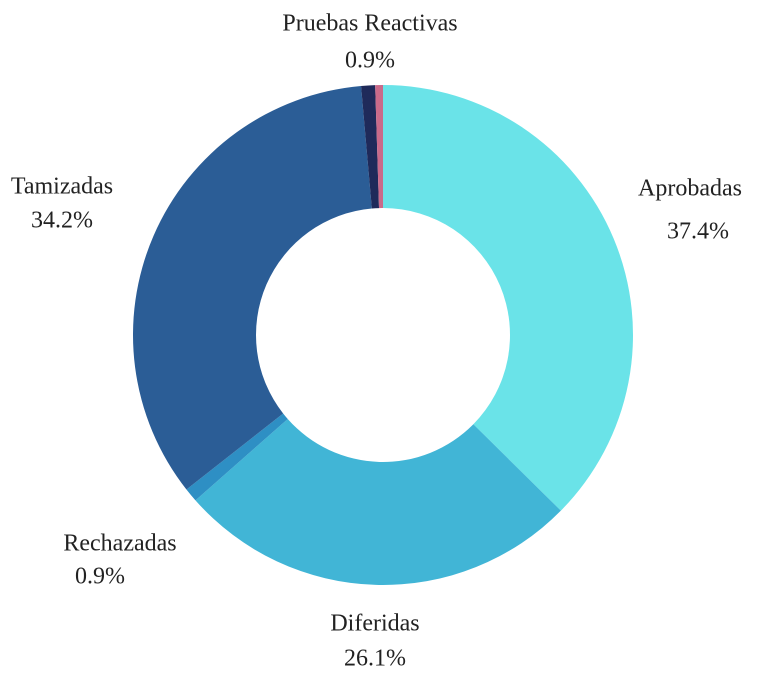  What do you see at coordinates (698, 232) in the screenshot?
I see `slice-value: 37.4%` at bounding box center [698, 232].